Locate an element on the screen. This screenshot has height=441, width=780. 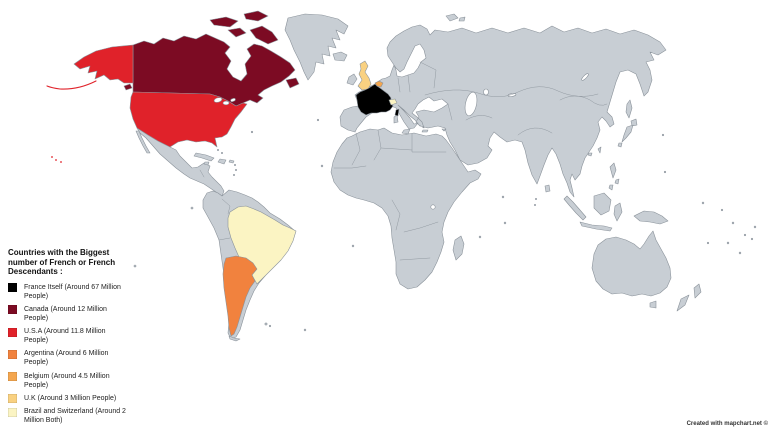
country-puerto-rico is located at coordinates (231, 161).